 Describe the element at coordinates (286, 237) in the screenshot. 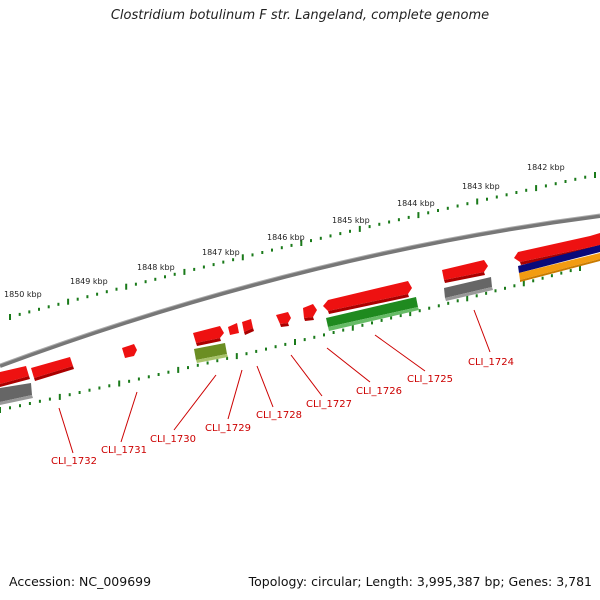

I see `scale-label-1846: 1846 kbp` at that location.